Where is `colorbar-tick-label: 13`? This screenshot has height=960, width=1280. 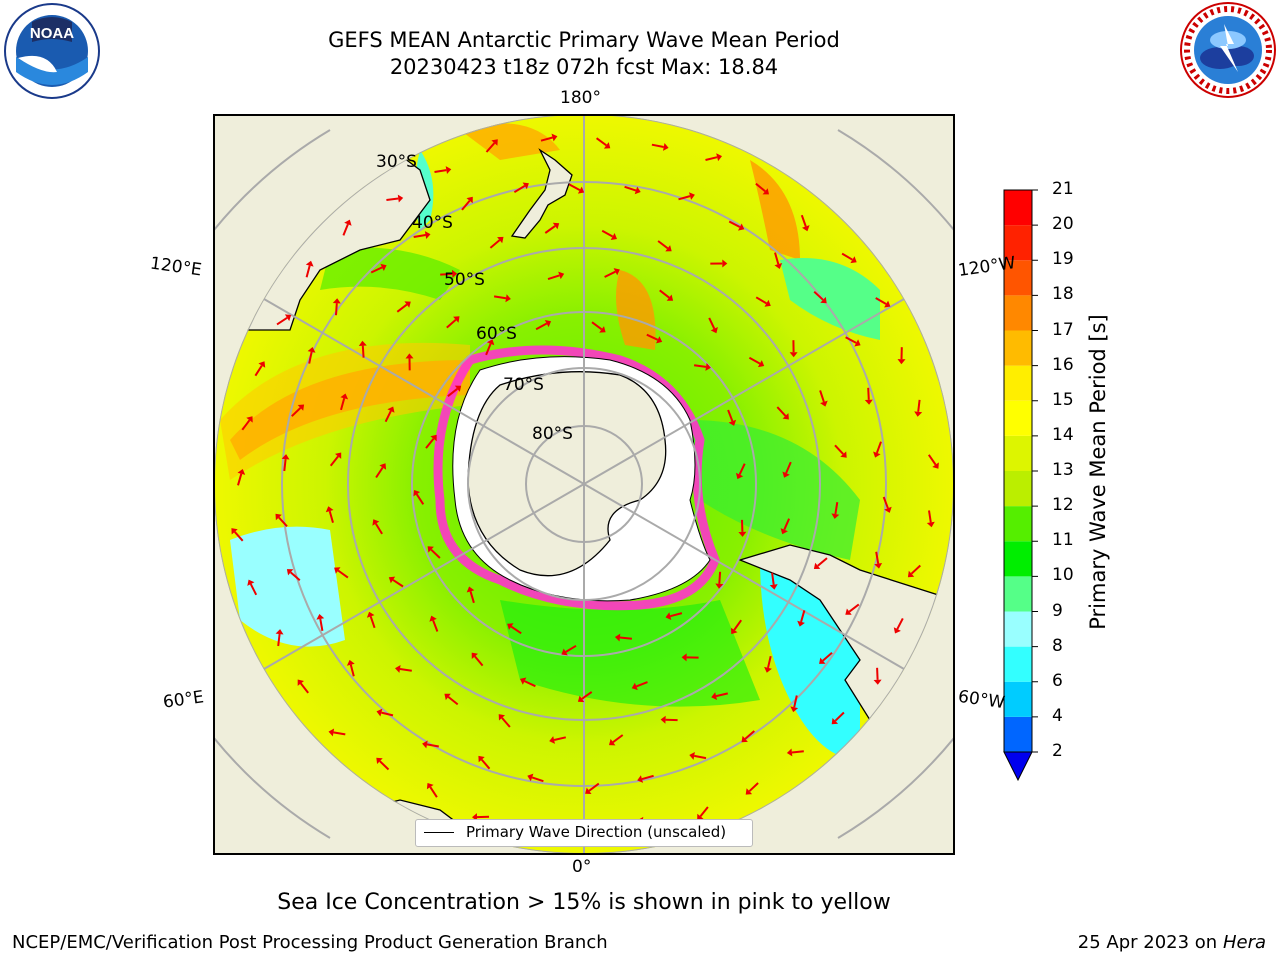
colorbar-tick-label: 13 is located at coordinates (1063, 470).